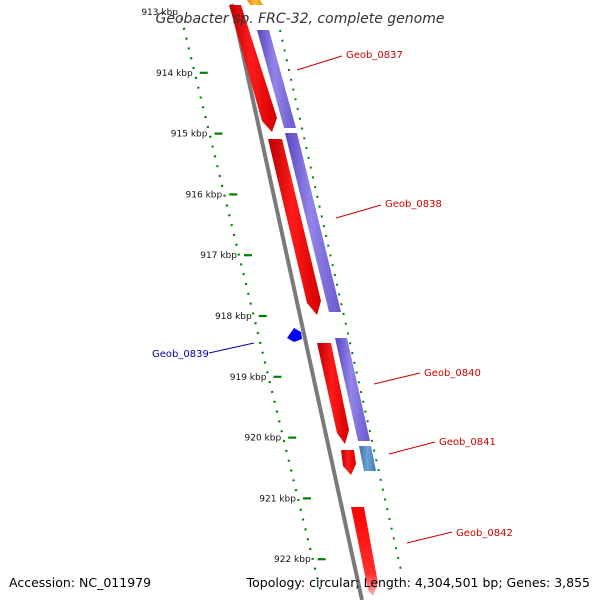  What do you see at coordinates (300, 19) in the screenshot?
I see `map-title: Geobacter sp. FRC-32, complete genome` at bounding box center [300, 19].